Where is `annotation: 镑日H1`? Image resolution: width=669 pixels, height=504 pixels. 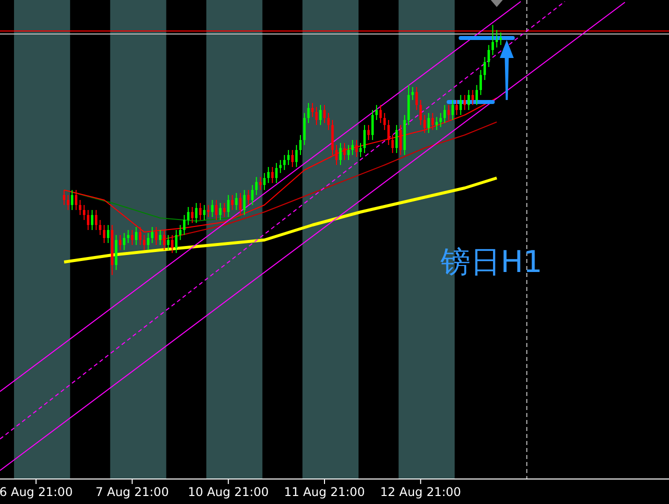 annotation: 镑日H1 is located at coordinates (491, 262).